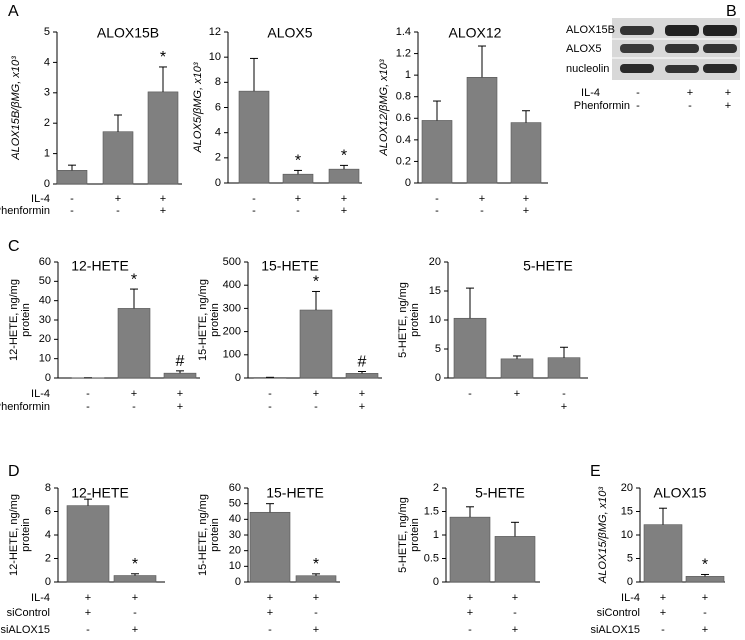  I want to click on y-tick-label: 30, so click(235, 535).